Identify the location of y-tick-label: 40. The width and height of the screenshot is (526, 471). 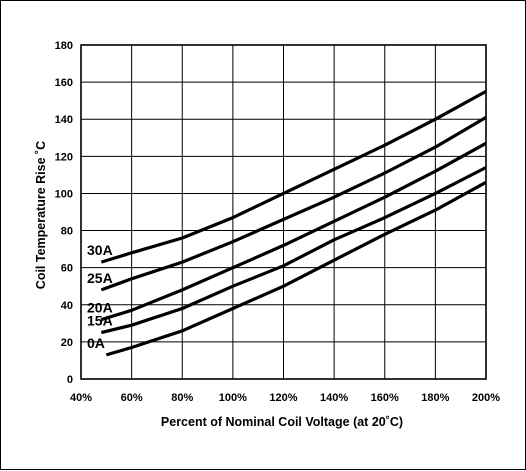
(67, 306).